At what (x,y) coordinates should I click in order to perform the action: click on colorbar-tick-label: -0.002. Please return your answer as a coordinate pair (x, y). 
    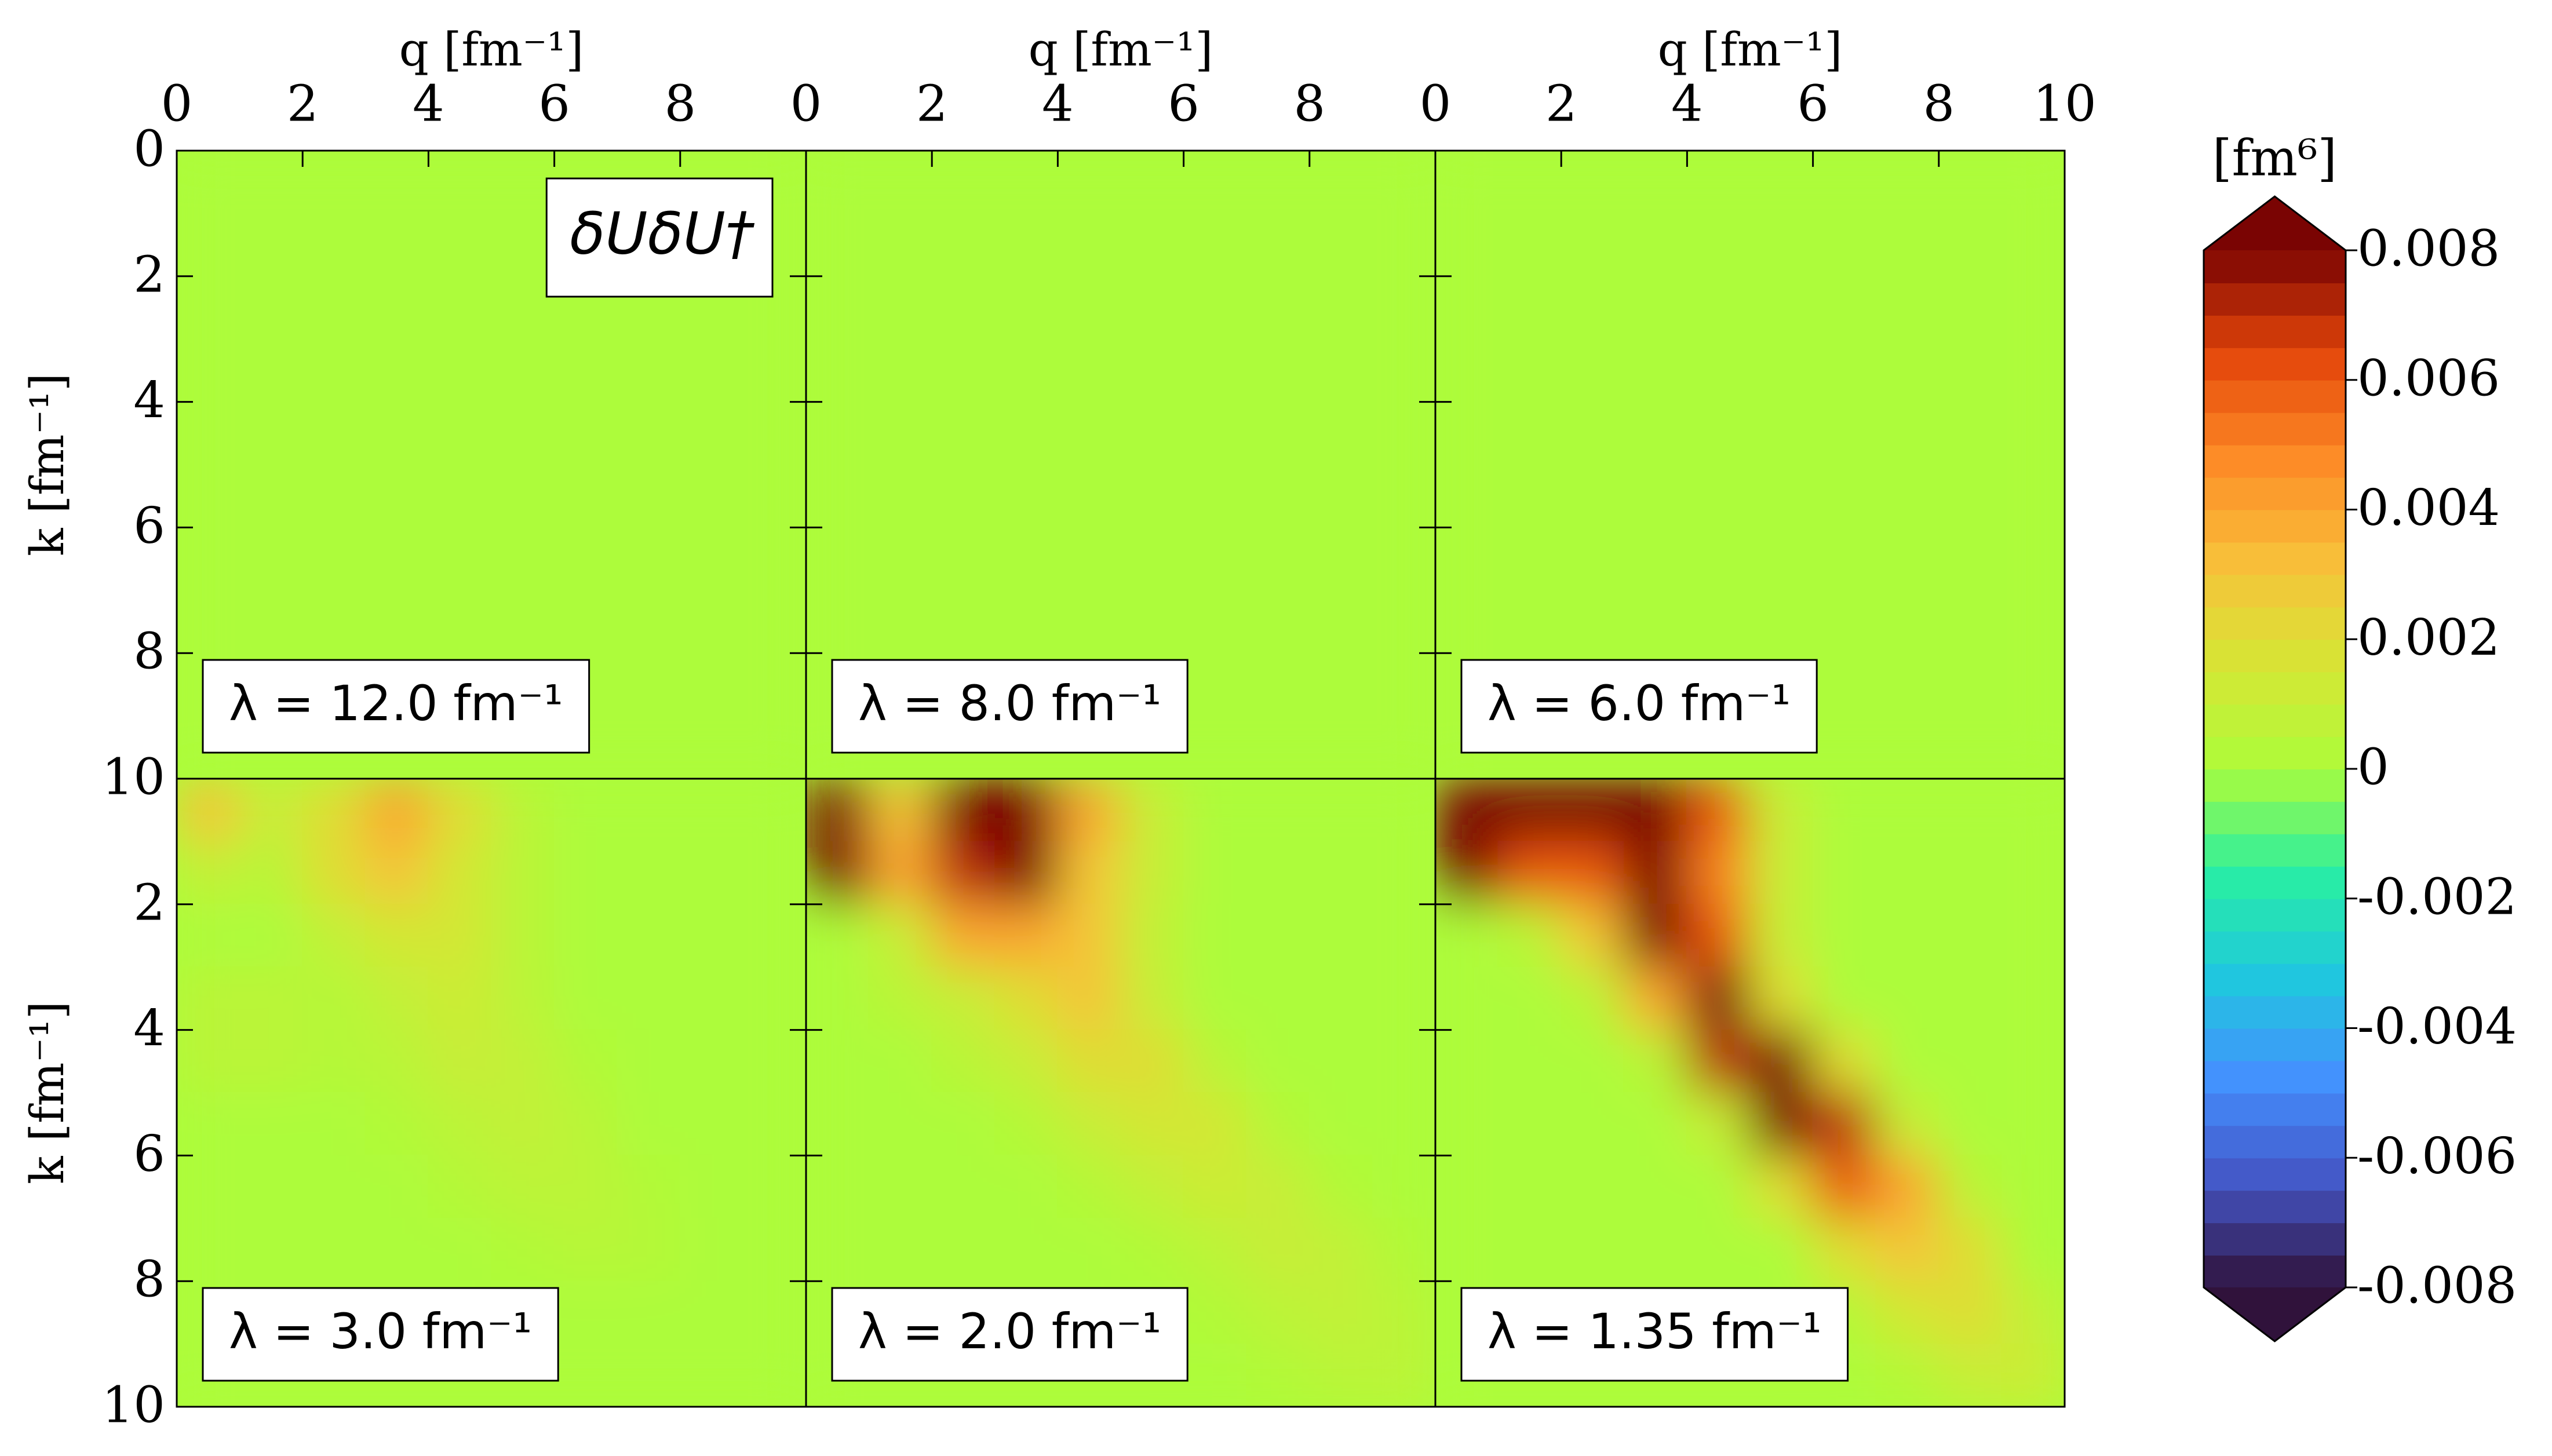
    Looking at the image, I should click on (2437, 897).